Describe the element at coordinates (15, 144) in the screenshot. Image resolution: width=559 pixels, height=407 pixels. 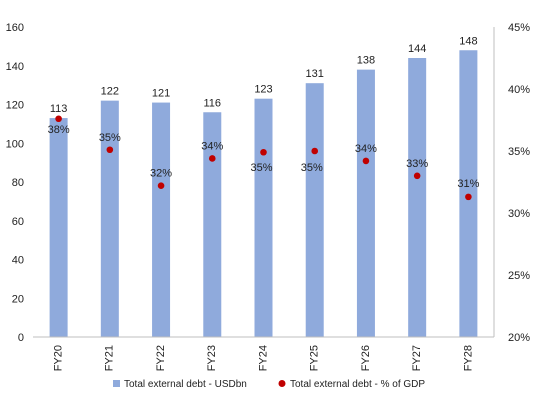
I see `left-tick-label: 100` at that location.